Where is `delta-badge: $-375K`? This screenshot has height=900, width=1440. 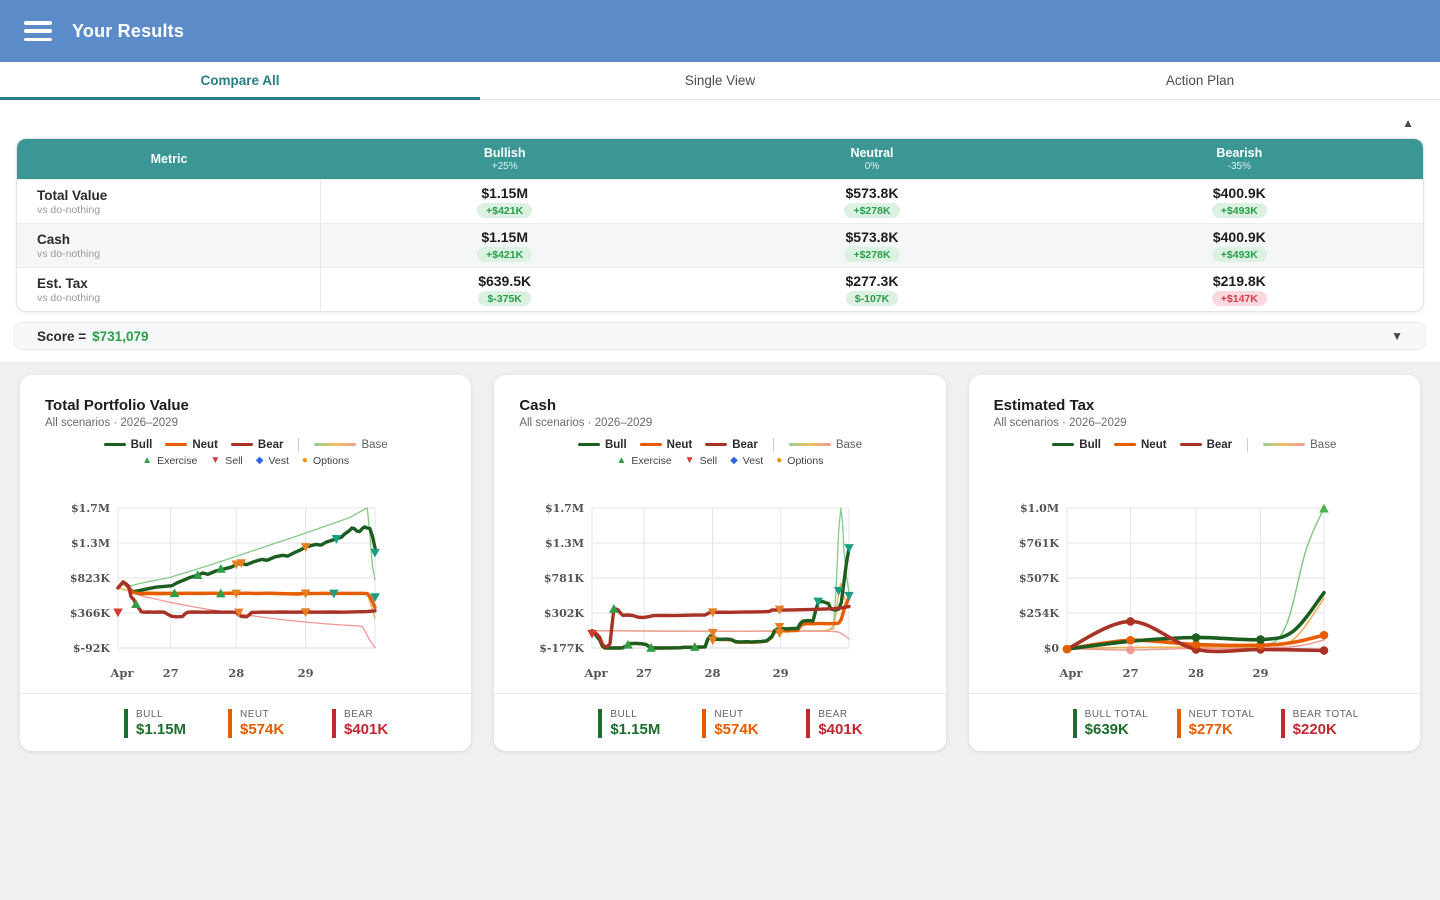
delta-badge: $-375K is located at coordinates (504, 298).